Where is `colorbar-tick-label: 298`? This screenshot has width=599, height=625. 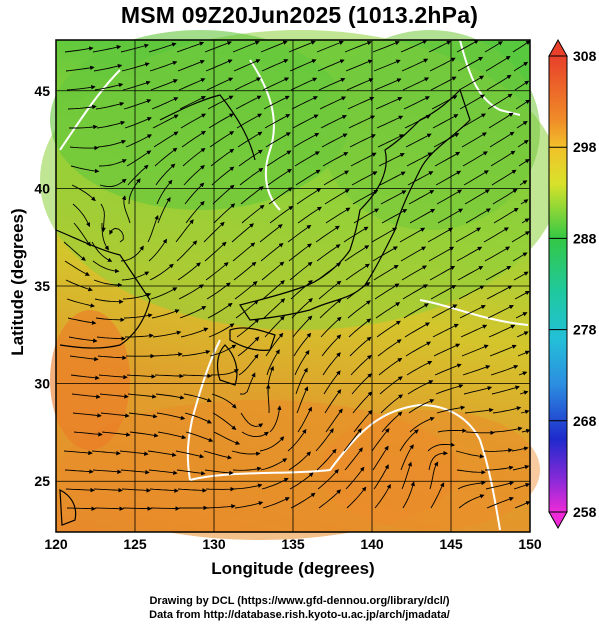
colorbar-tick-label: 298 is located at coordinates (585, 147).